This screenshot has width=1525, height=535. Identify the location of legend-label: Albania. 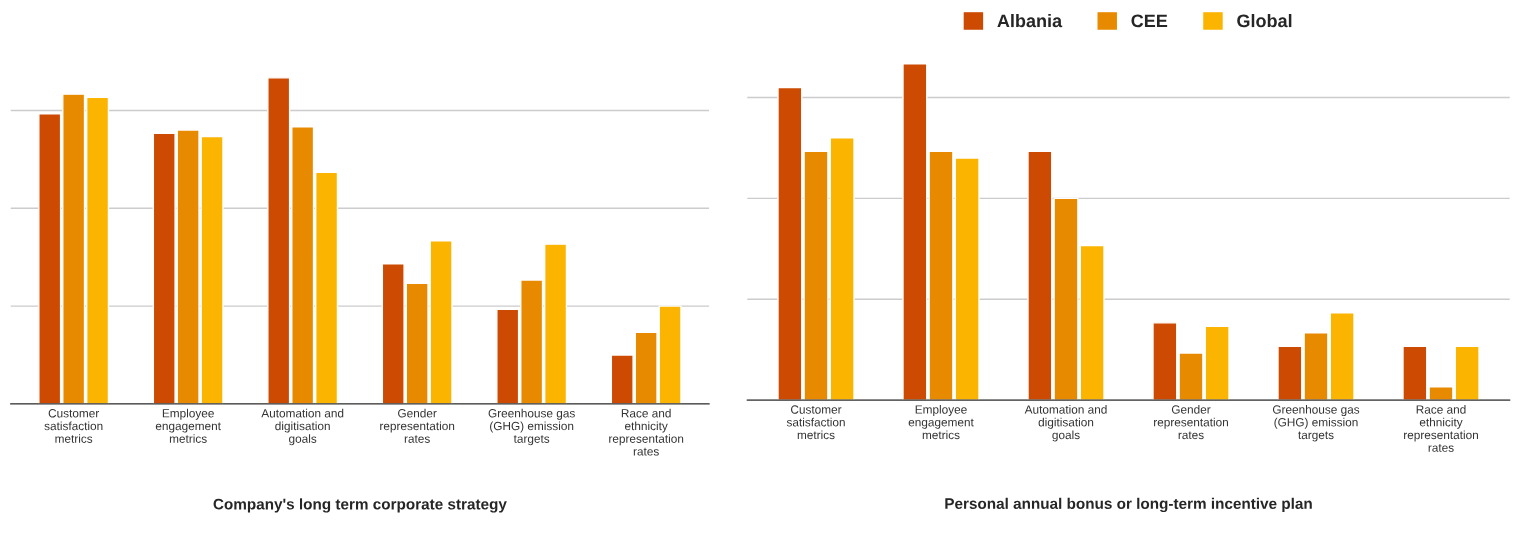
(1030, 21).